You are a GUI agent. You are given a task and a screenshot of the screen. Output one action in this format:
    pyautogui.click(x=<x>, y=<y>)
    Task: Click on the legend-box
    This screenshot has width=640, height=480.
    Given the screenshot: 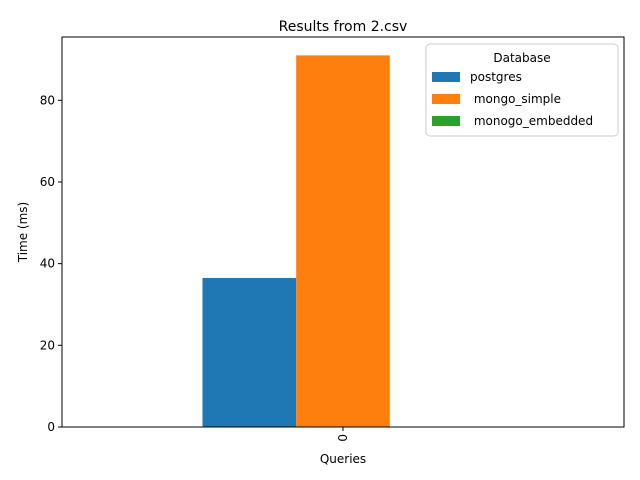 What is the action you would take?
    pyautogui.click(x=522, y=90)
    